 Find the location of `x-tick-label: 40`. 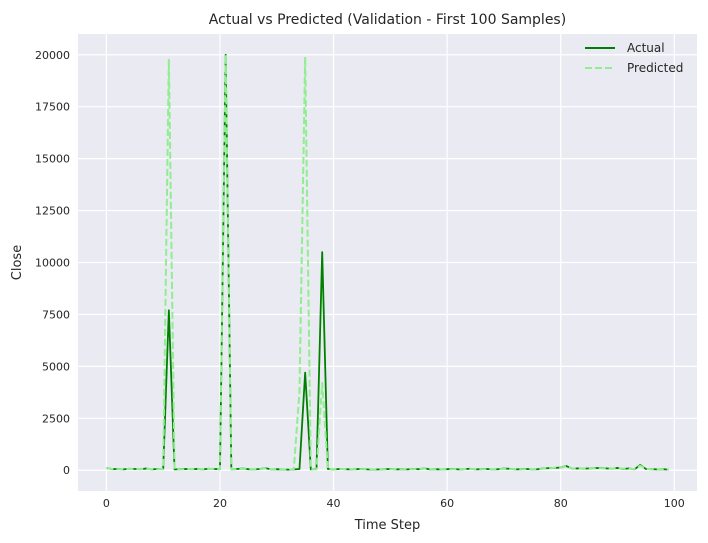

x-tick-label: 40 is located at coordinates (334, 503).